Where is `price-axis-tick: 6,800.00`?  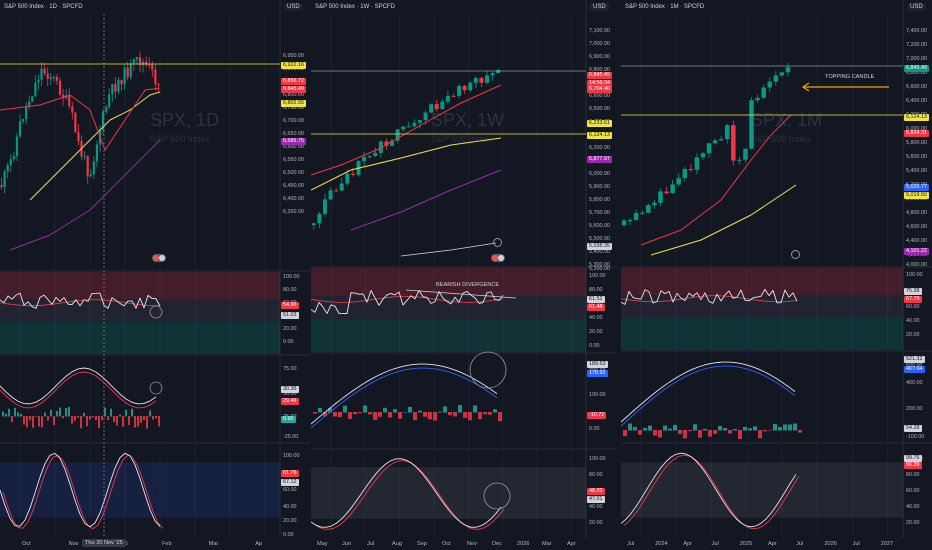
price-axis-tick: 6,800.00 is located at coordinates (599, 70).